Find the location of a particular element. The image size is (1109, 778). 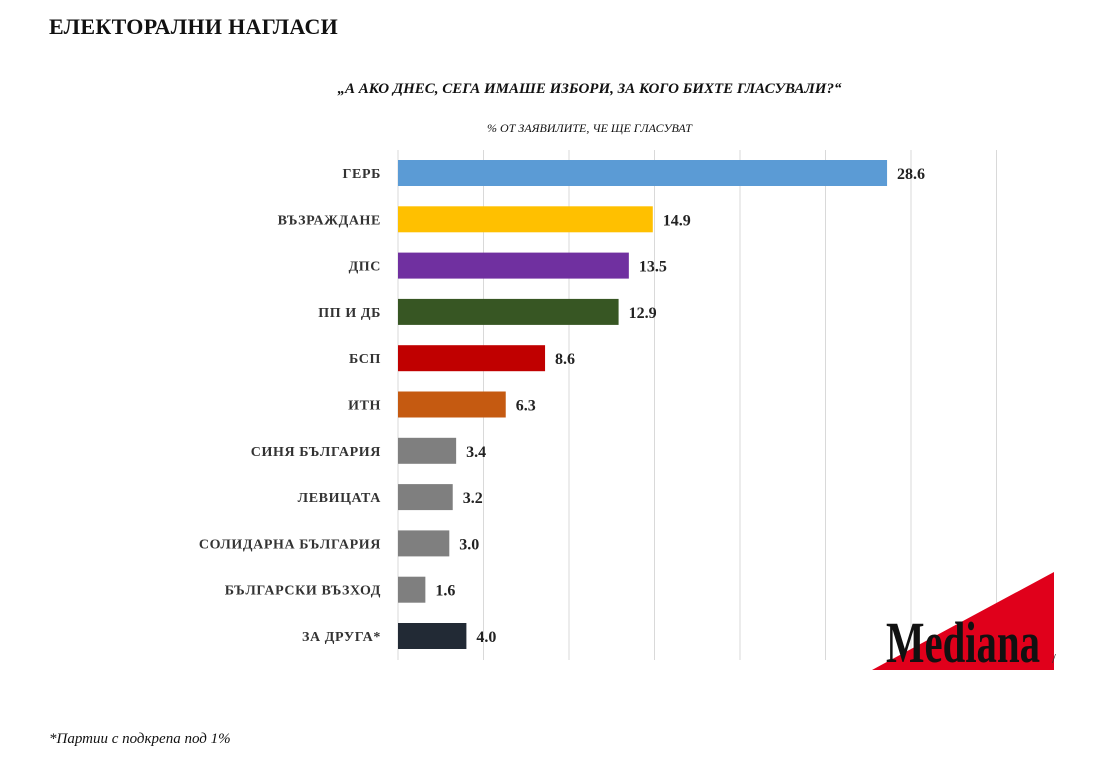

mediana-logo: Mediana is located at coordinates (963, 621).